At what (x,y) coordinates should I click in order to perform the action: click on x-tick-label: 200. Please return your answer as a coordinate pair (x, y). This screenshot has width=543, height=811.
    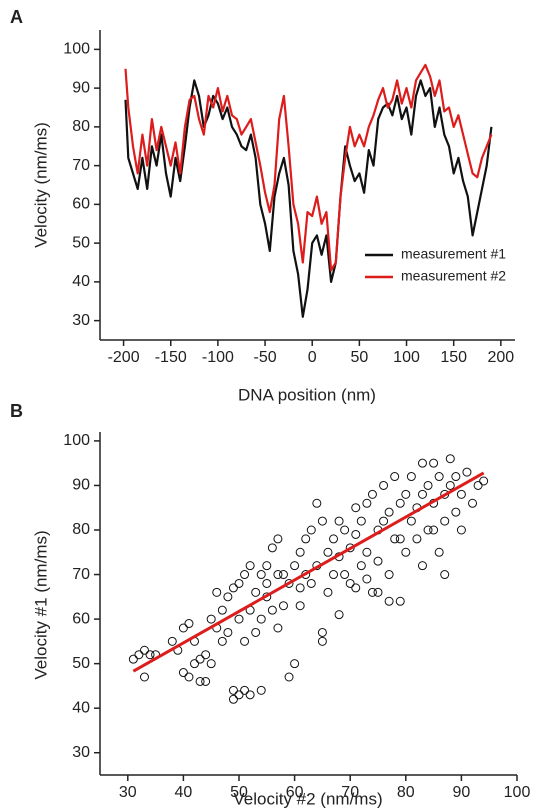
    Looking at the image, I should click on (501, 357).